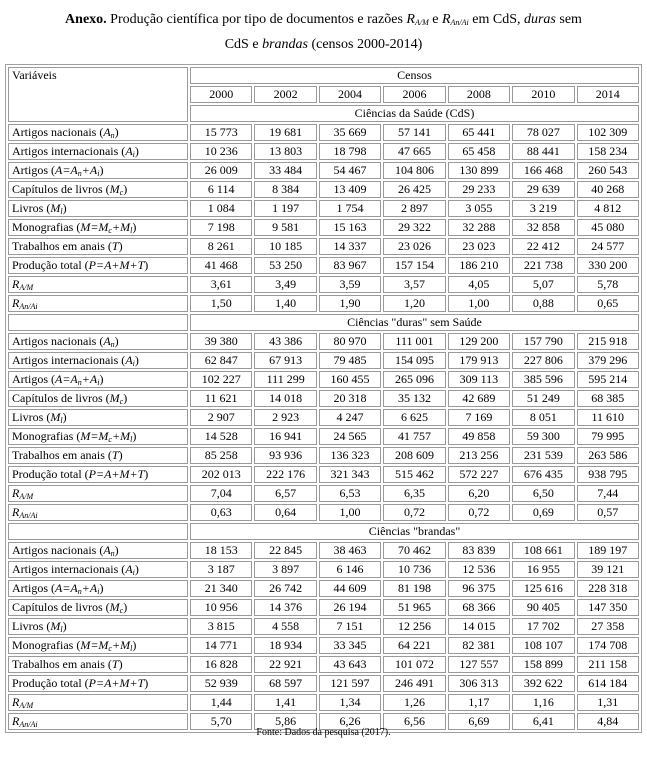 The width and height of the screenshot is (647, 757). I want to click on value-cell: 96 375, so click(479, 588).